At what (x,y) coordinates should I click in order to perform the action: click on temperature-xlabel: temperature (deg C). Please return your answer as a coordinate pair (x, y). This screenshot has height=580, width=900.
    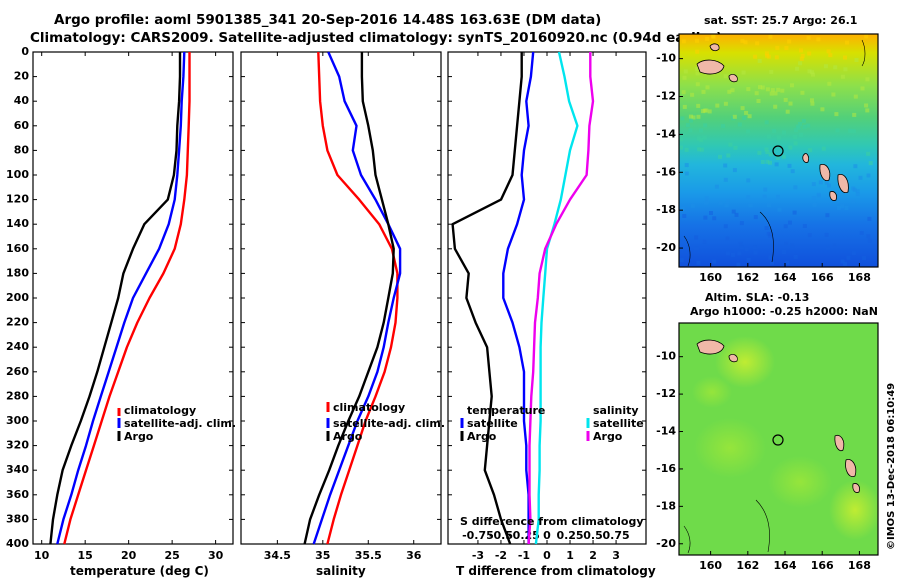
    Looking at the image, I should click on (139, 571).